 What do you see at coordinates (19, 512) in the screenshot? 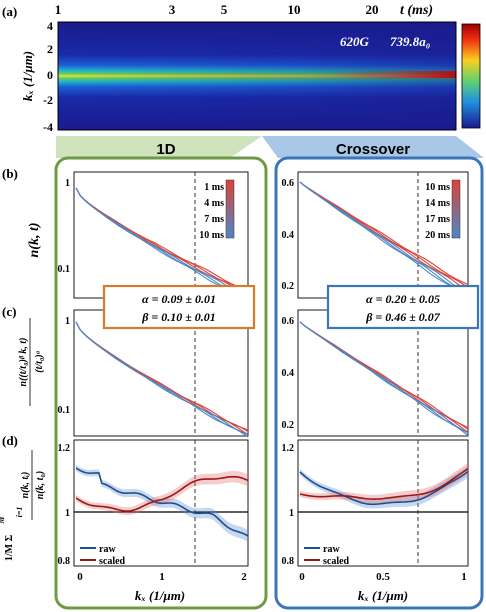
I see `ylabel-d-sum-bottom: i=1` at bounding box center [19, 512].